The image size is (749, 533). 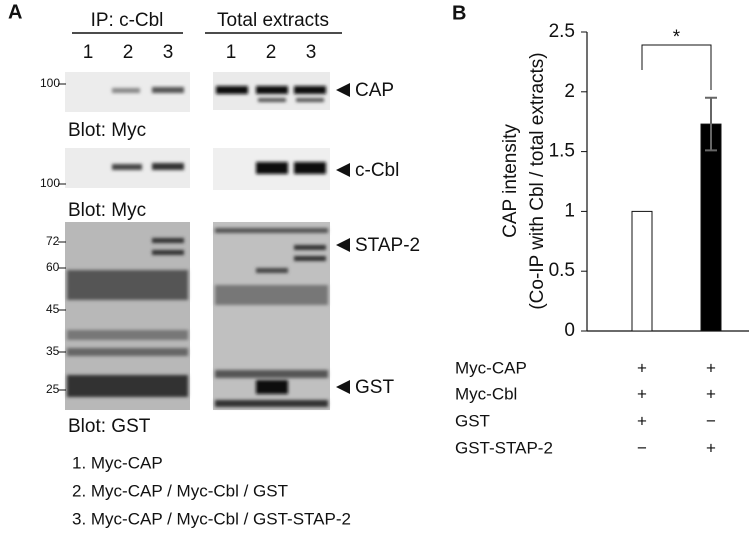 I want to click on legend-item: 2. Myc-CAP / Myc-Cbl / GST, so click(x=180, y=490).